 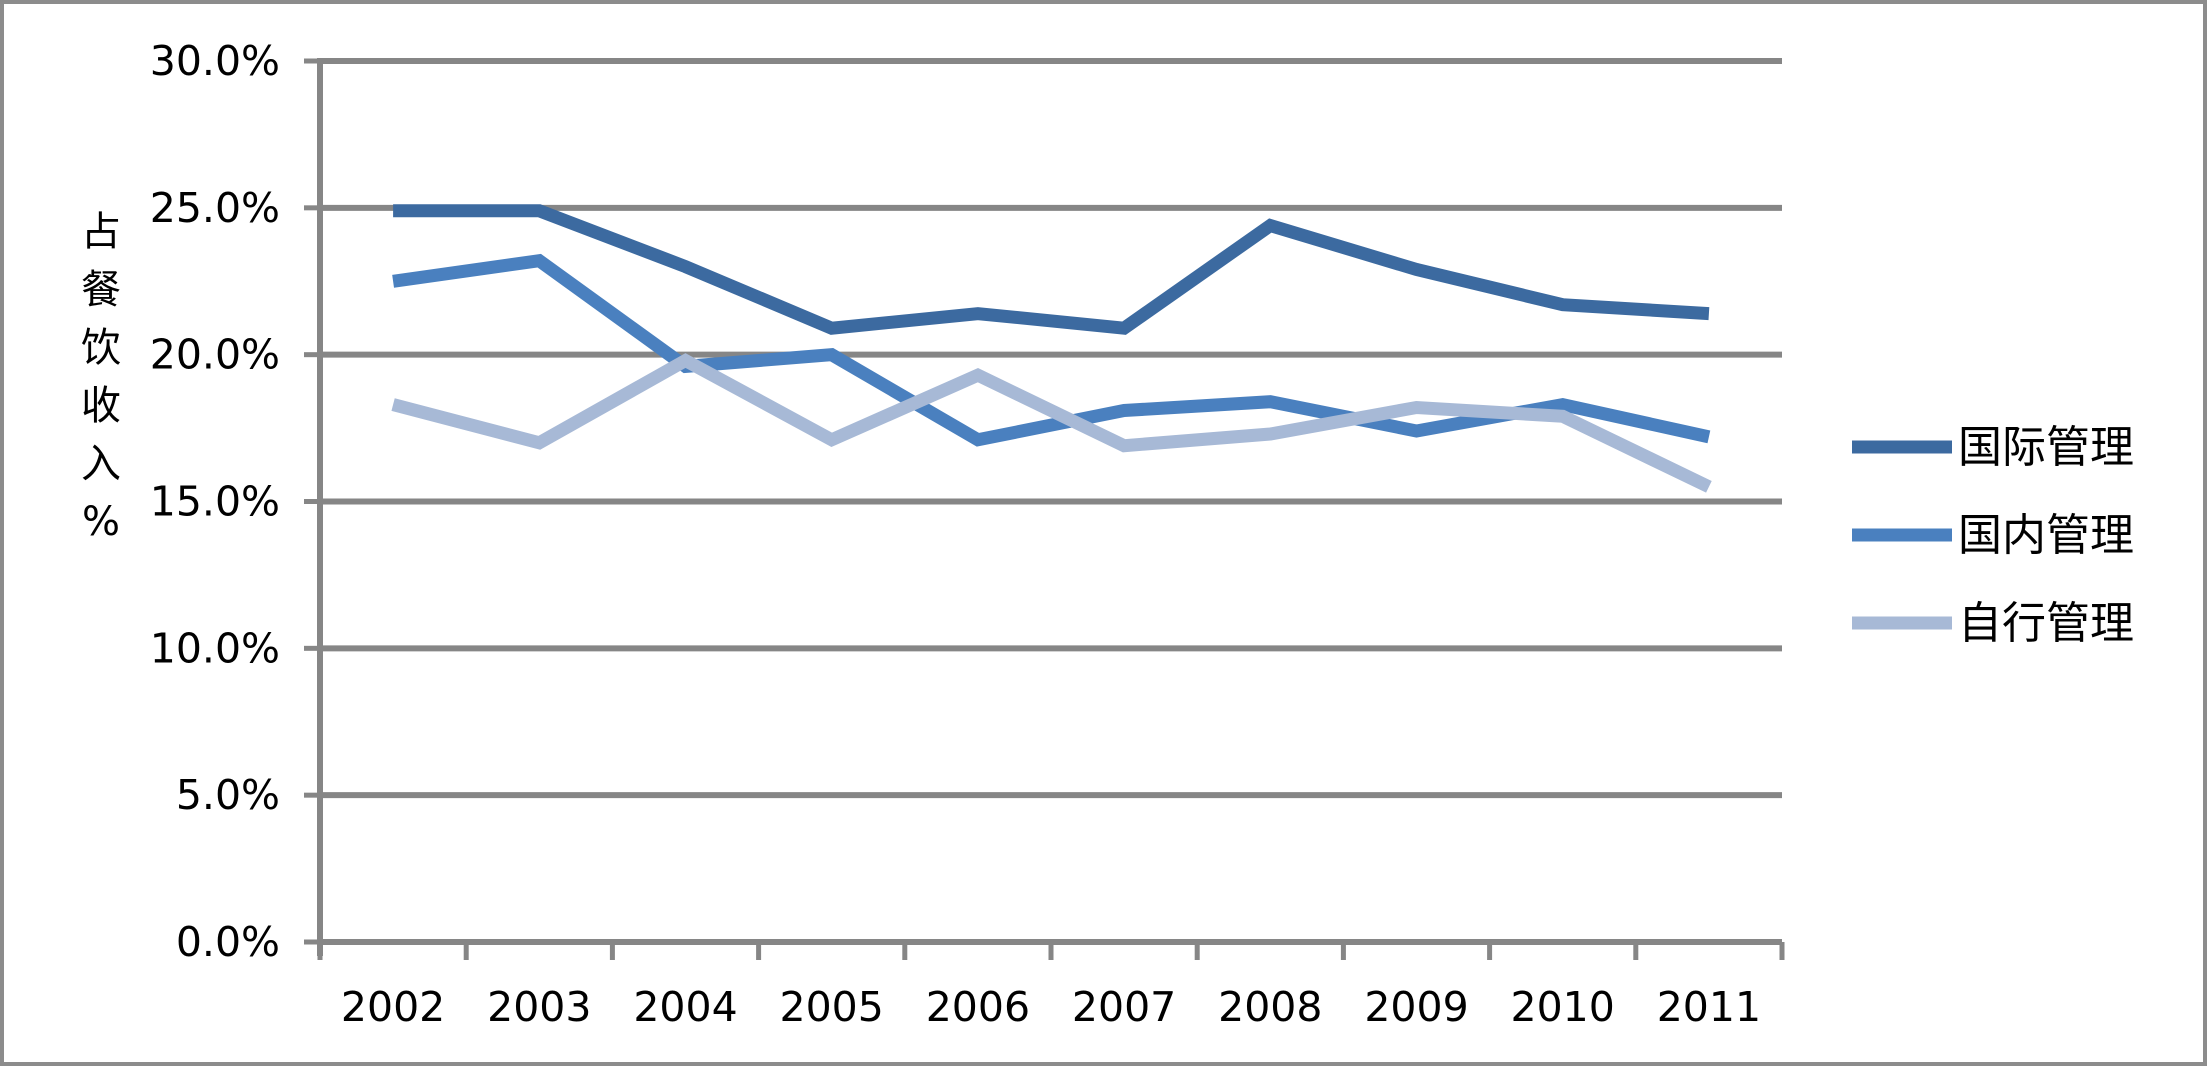 I want to click on x-tick-label-2003: 2003, so click(x=539, y=1007).